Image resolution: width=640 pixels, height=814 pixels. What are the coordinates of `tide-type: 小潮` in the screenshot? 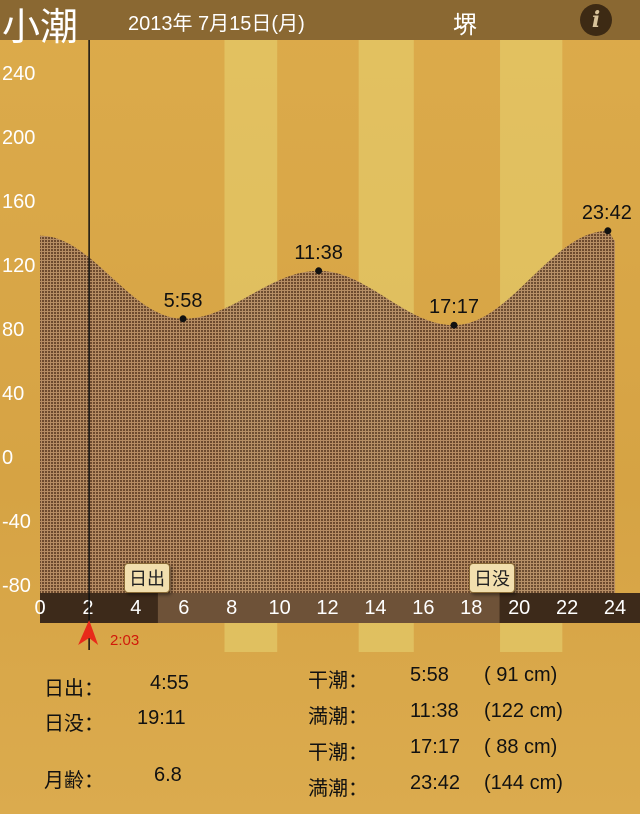 It's located at (40, 28).